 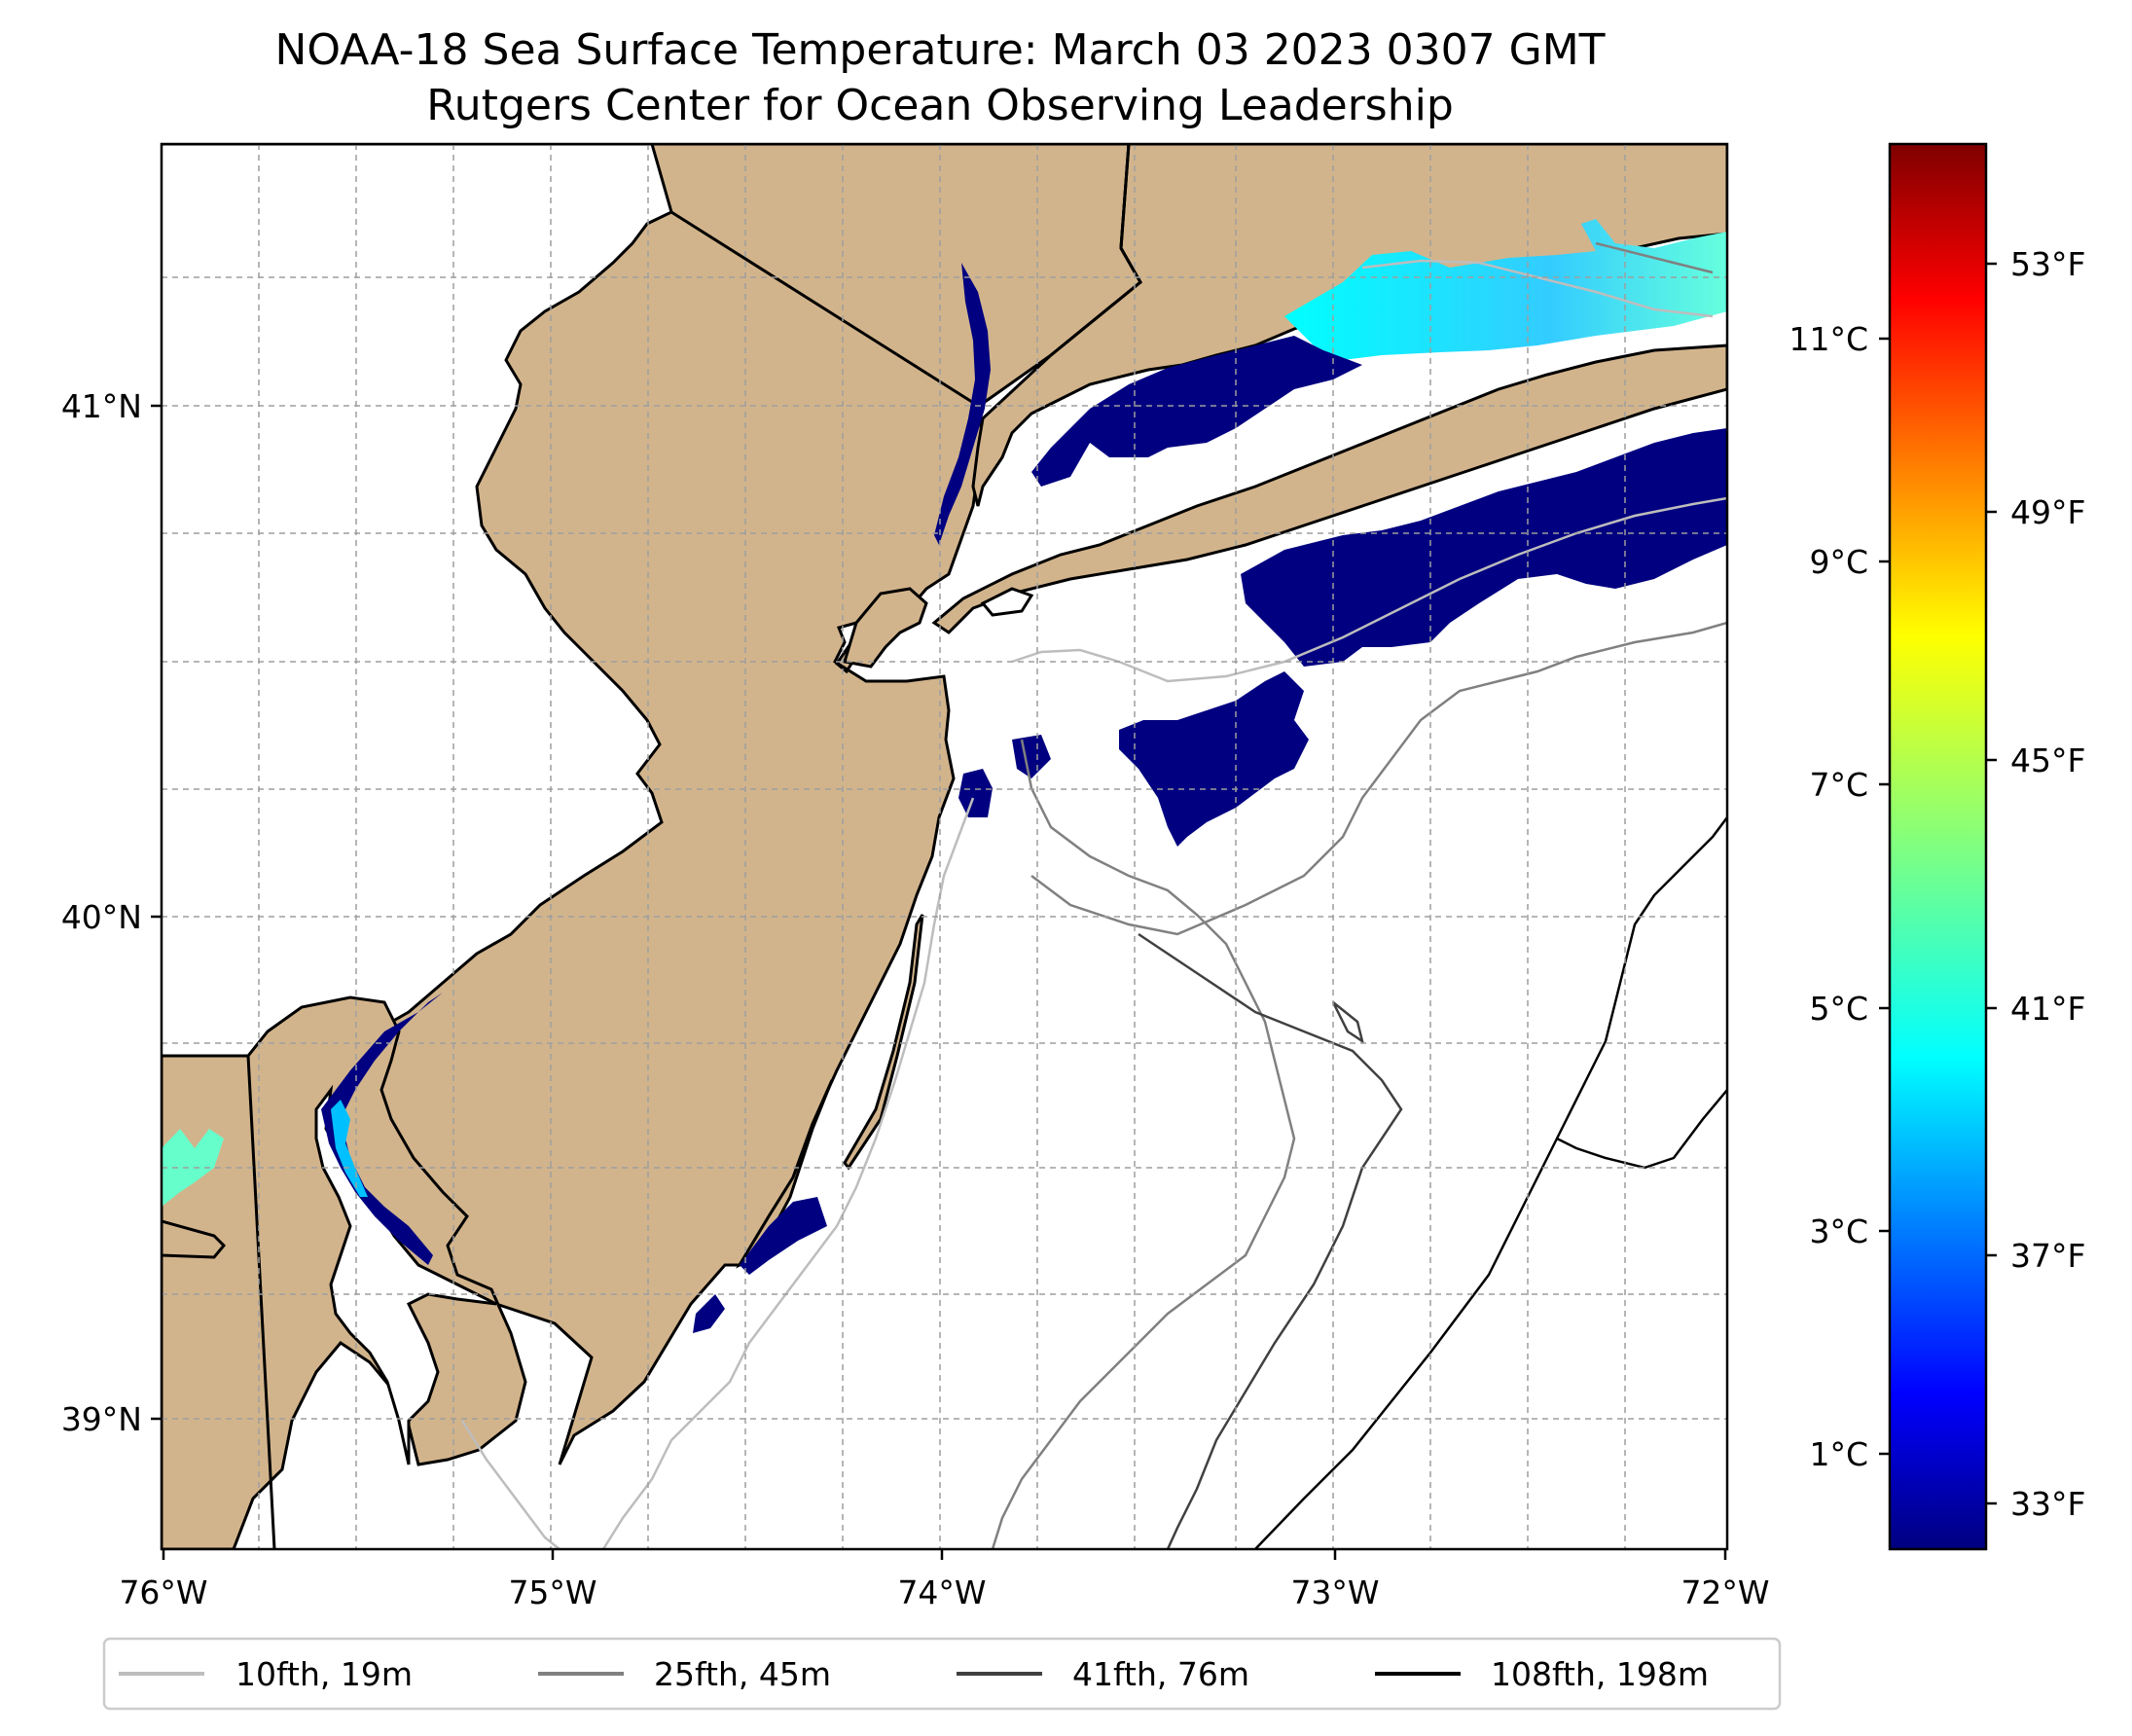 I want to click on contour-45m-c, so click(x=1654, y=258).